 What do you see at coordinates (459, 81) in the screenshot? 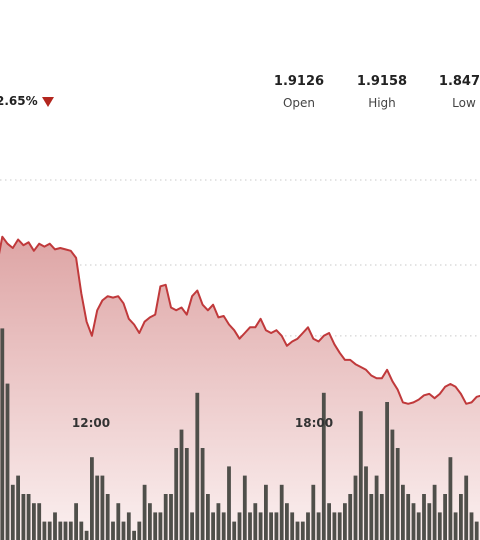
I see `low-value: 1.8470` at bounding box center [459, 81].